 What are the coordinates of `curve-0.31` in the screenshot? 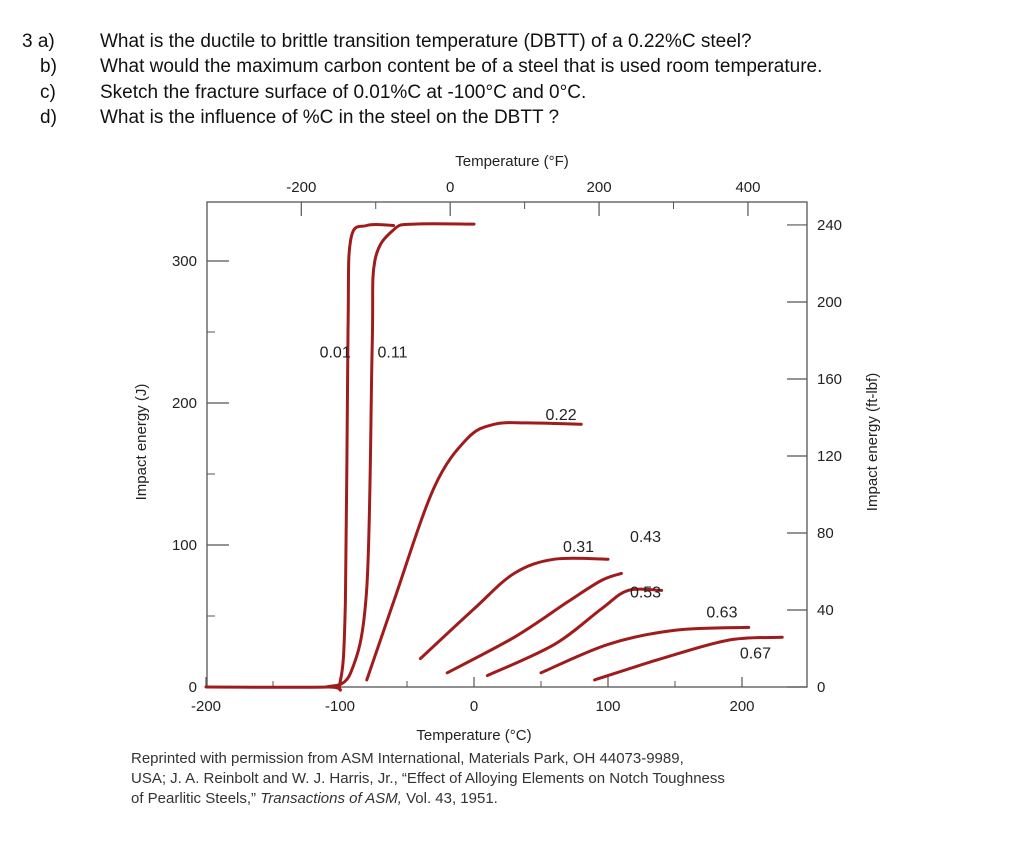 It's located at (514, 608).